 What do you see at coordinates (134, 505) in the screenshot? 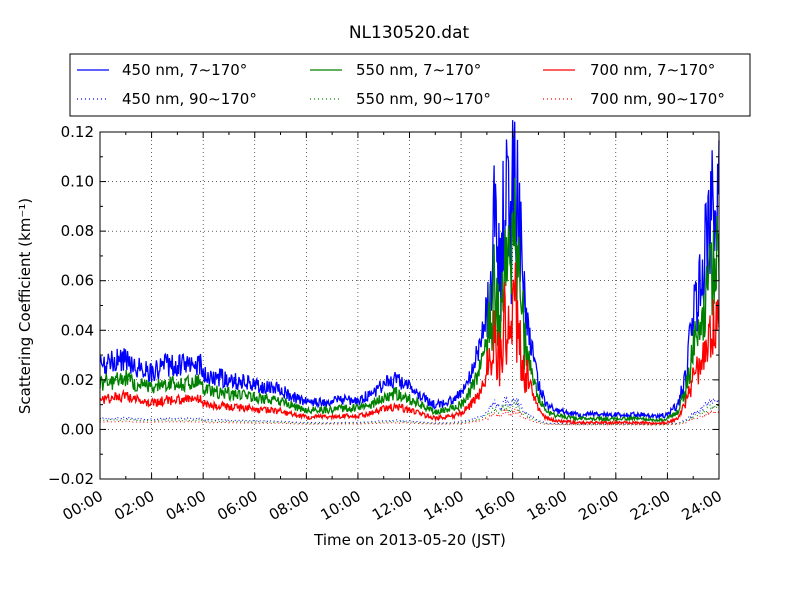
I see `x-tick-label: 02:00` at bounding box center [134, 505].